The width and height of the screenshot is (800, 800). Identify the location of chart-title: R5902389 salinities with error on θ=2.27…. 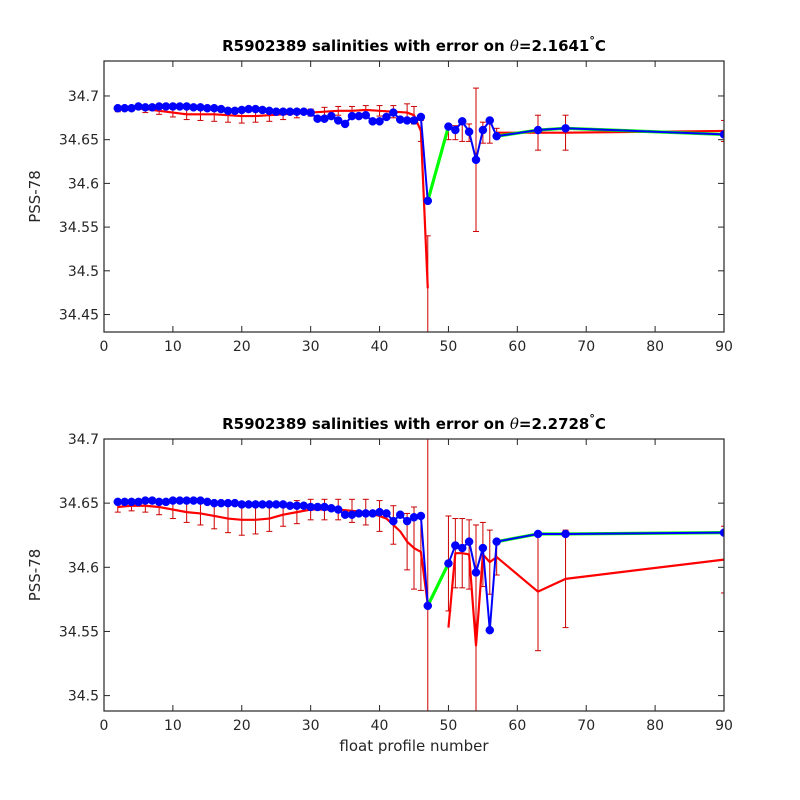
(414, 422).